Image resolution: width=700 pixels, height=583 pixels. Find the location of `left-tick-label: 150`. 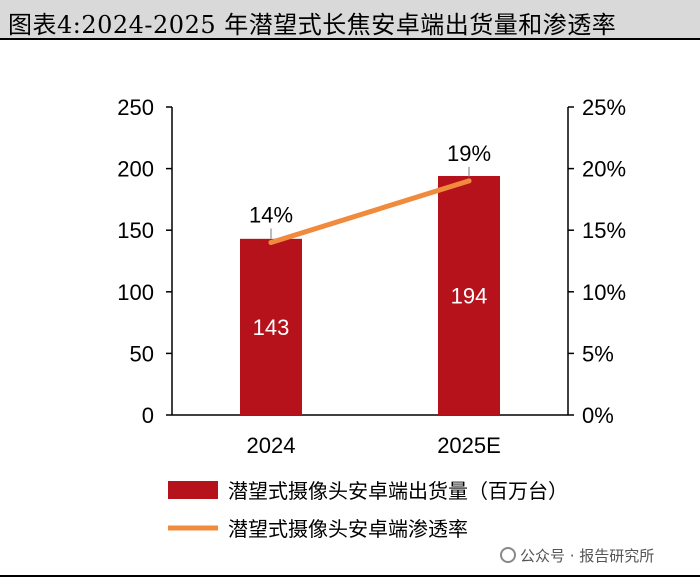

left-tick-label: 150 is located at coordinates (135, 230).